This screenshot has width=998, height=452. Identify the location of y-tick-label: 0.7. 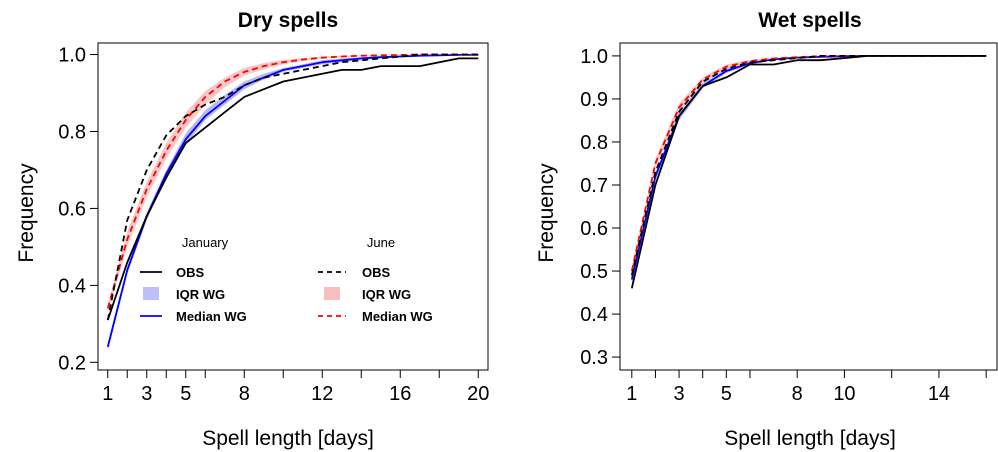
(594, 186).